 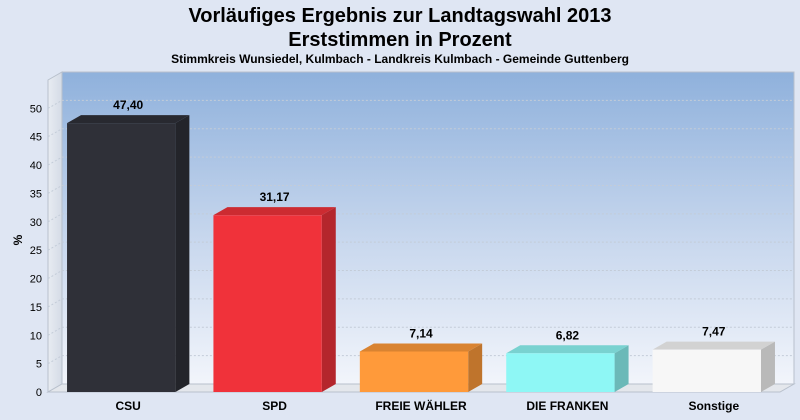 I want to click on y-axis: 0 5 10 15 20 25 30 35 40 45 50, so click(x=36, y=251).